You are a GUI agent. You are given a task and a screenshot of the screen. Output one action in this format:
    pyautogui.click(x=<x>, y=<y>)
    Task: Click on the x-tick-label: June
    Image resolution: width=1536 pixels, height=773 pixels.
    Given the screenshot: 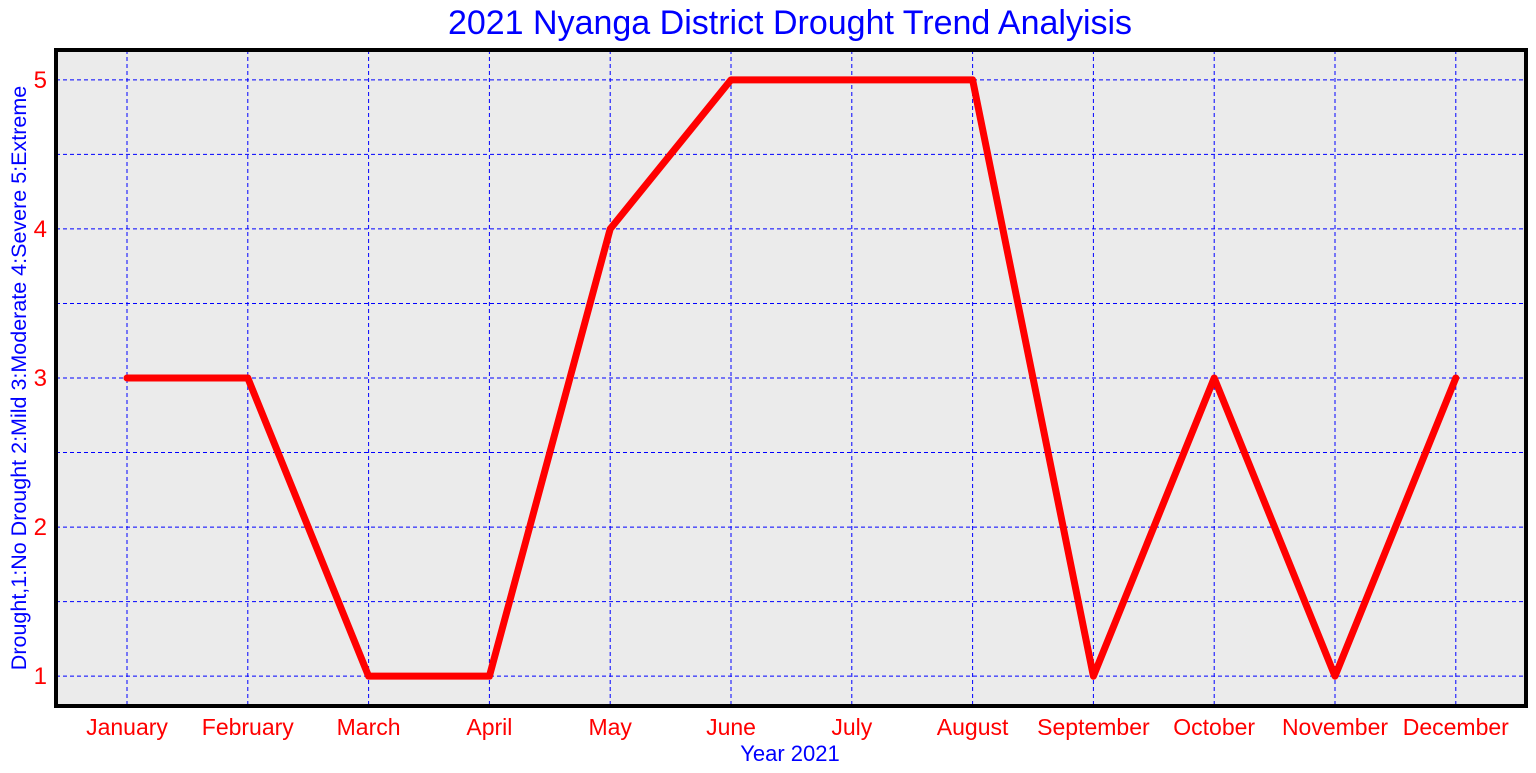 What is the action you would take?
    pyautogui.click(x=731, y=727)
    